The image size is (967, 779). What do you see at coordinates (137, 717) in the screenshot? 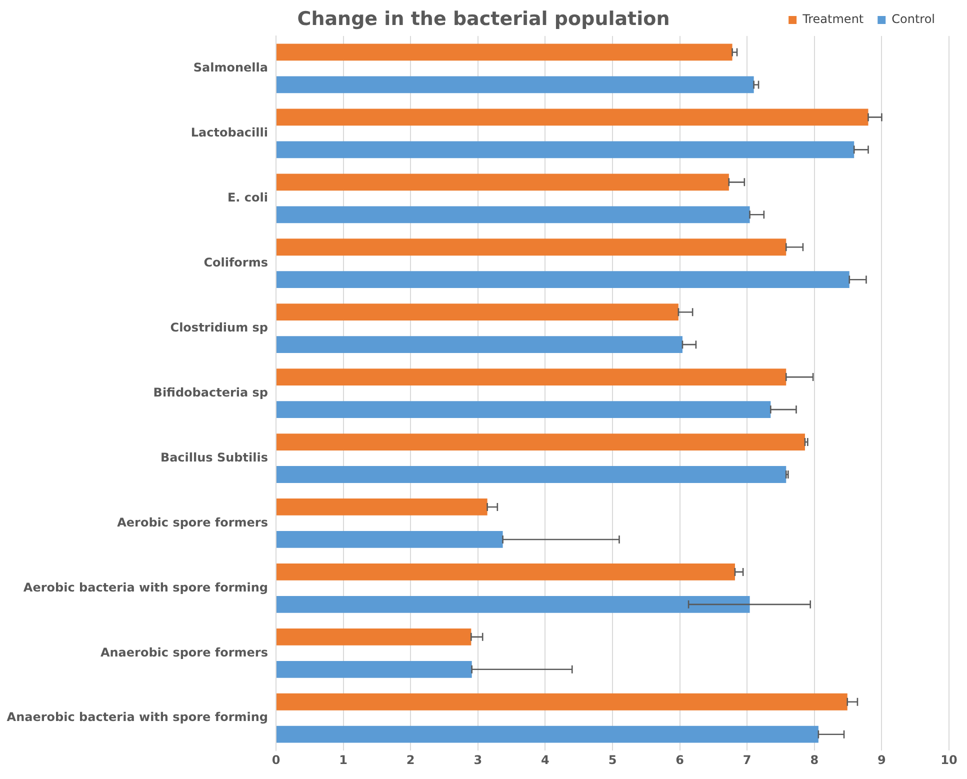
I see `y-tick-label: Anaerobic bacteria with spore forming` at bounding box center [137, 717].